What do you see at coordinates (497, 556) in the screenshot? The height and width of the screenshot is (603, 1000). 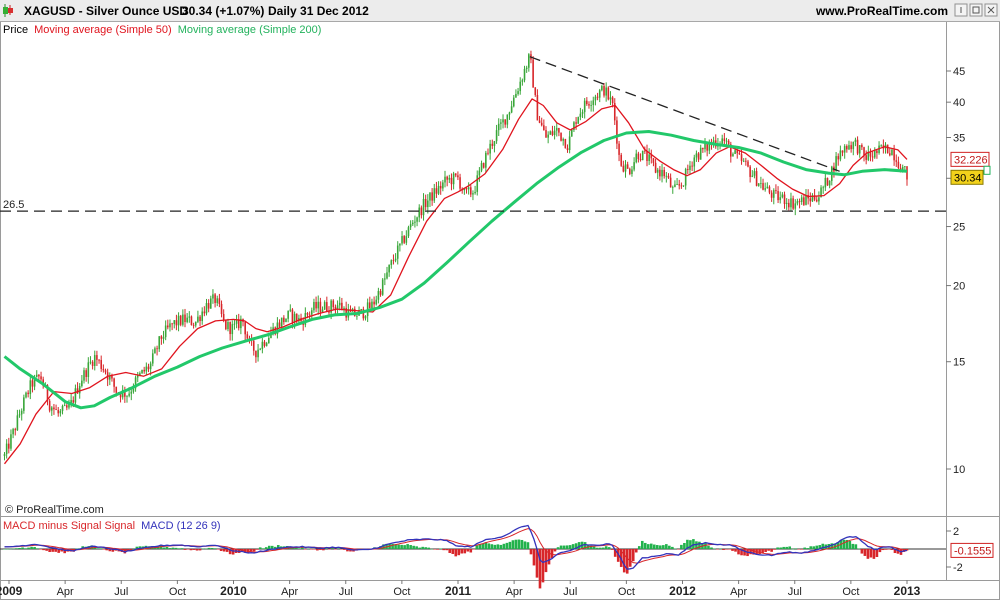 I see `macd-panel: 2 -2 -0.1555` at bounding box center [497, 556].